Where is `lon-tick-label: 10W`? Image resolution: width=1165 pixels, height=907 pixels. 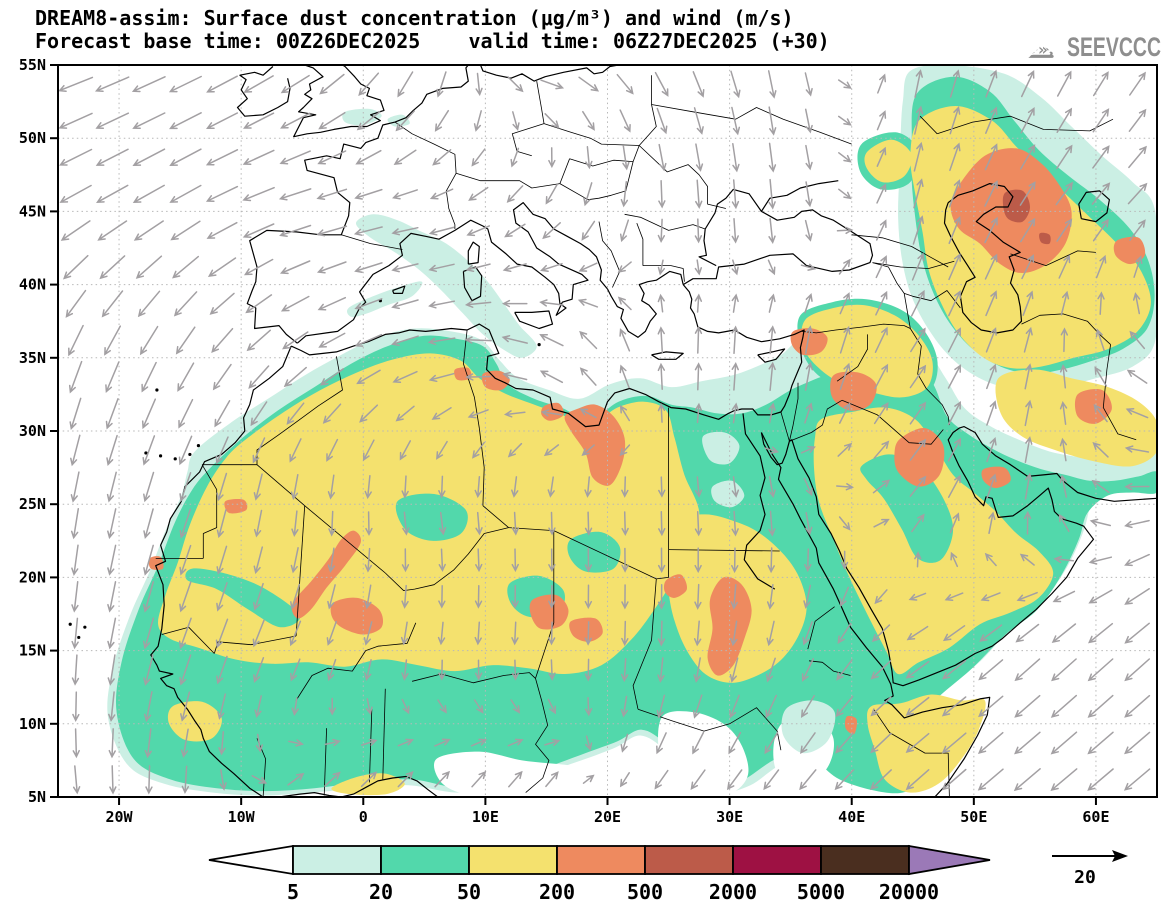
lon-tick-label: 10W is located at coordinates (242, 817).